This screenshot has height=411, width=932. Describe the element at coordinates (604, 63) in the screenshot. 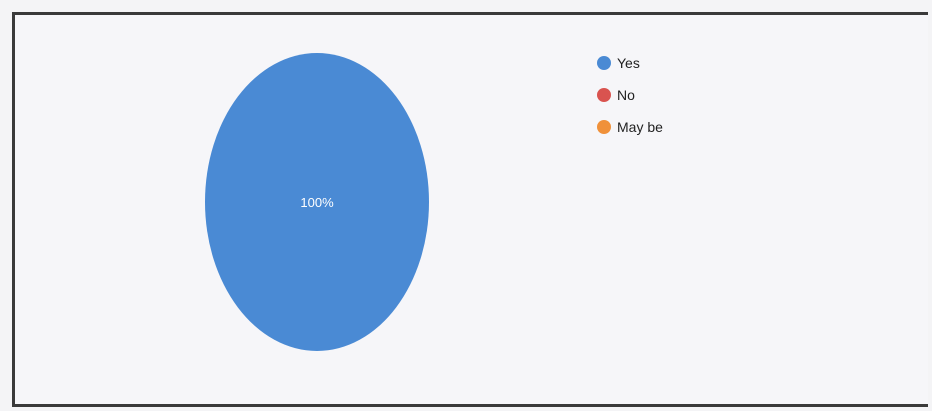

I see `legend-swatch-yes` at that location.